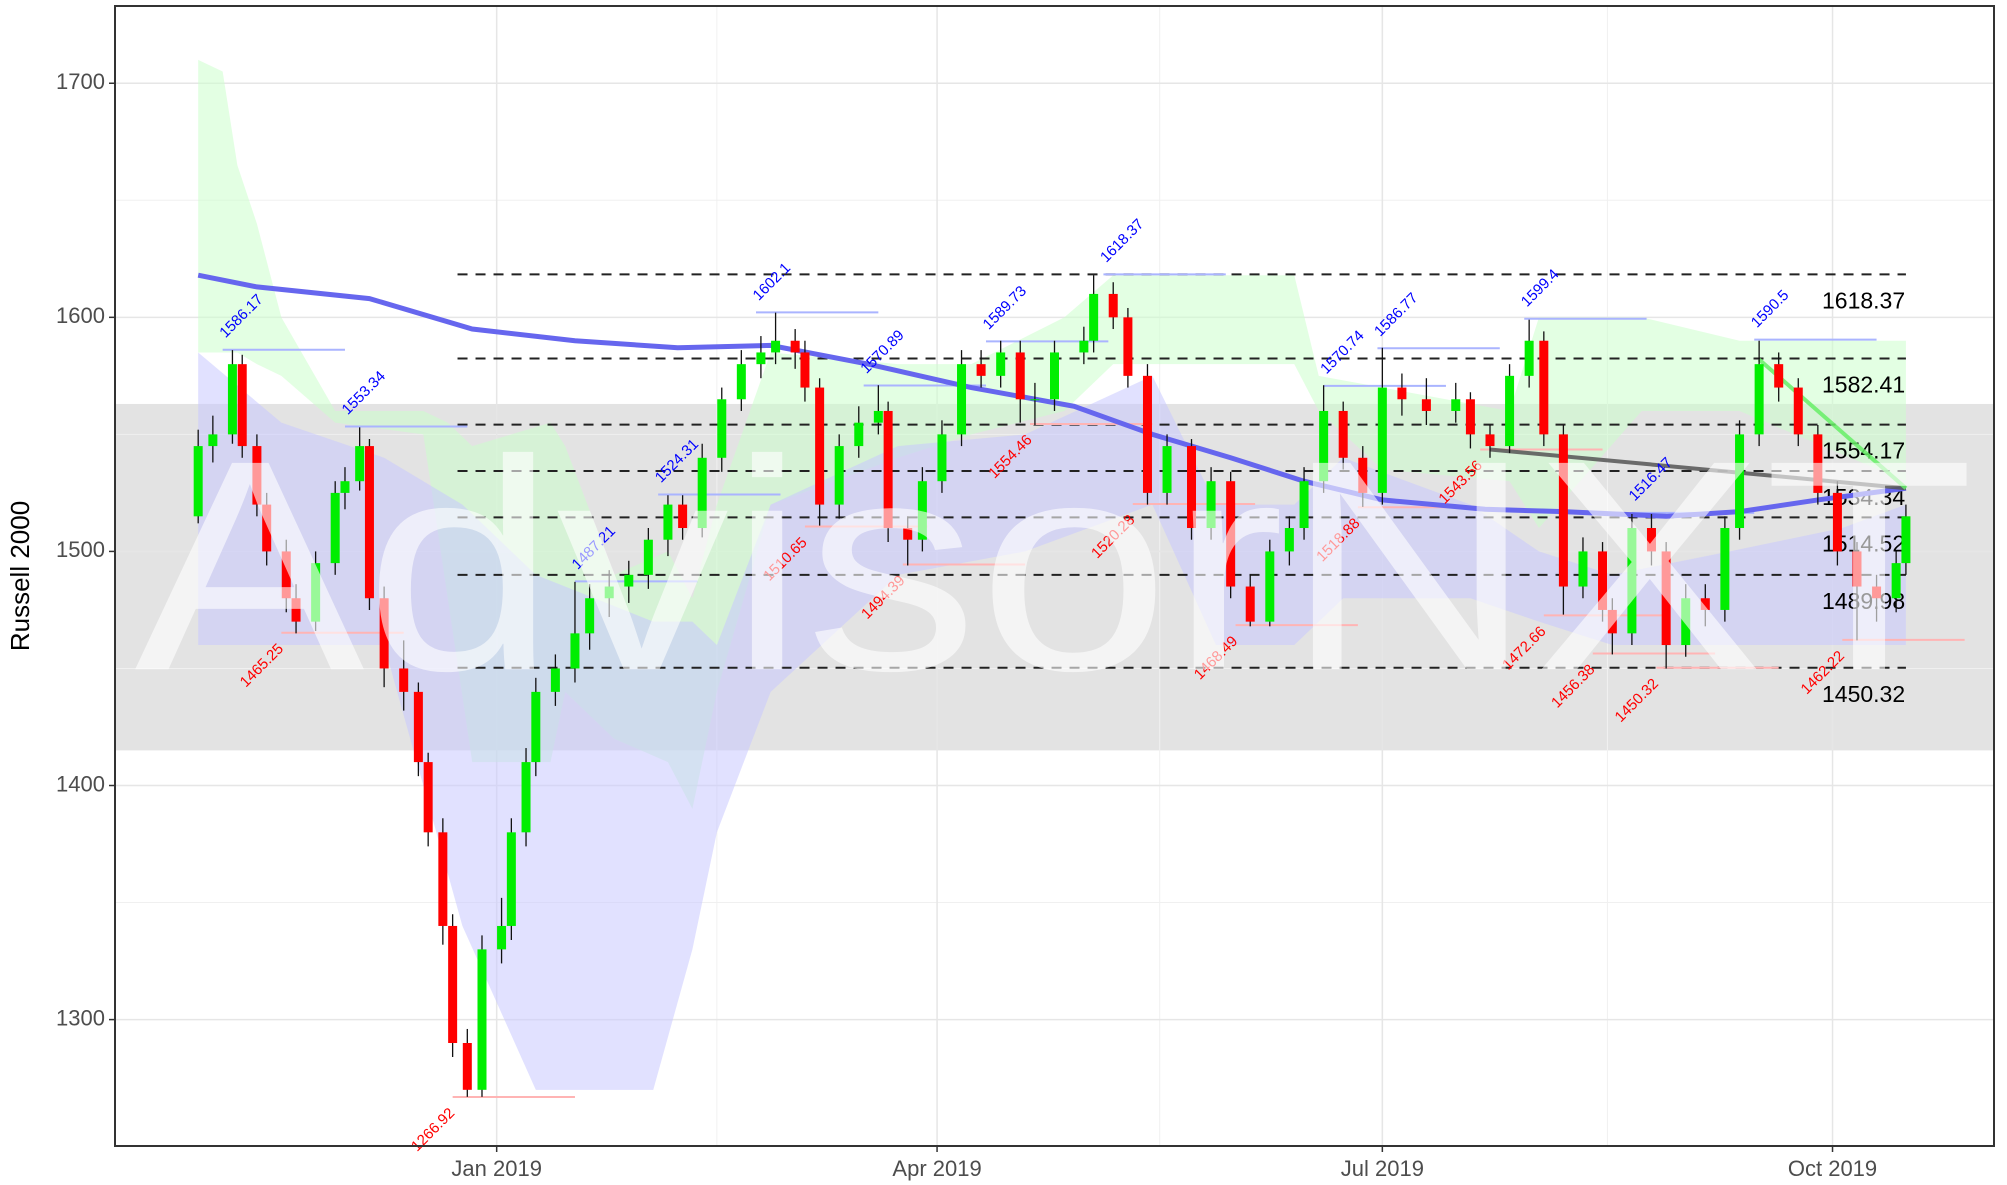 The image size is (2007, 1185). What do you see at coordinates (1342, 352) in the screenshot?
I see `peak-label: 1570.74` at bounding box center [1342, 352].